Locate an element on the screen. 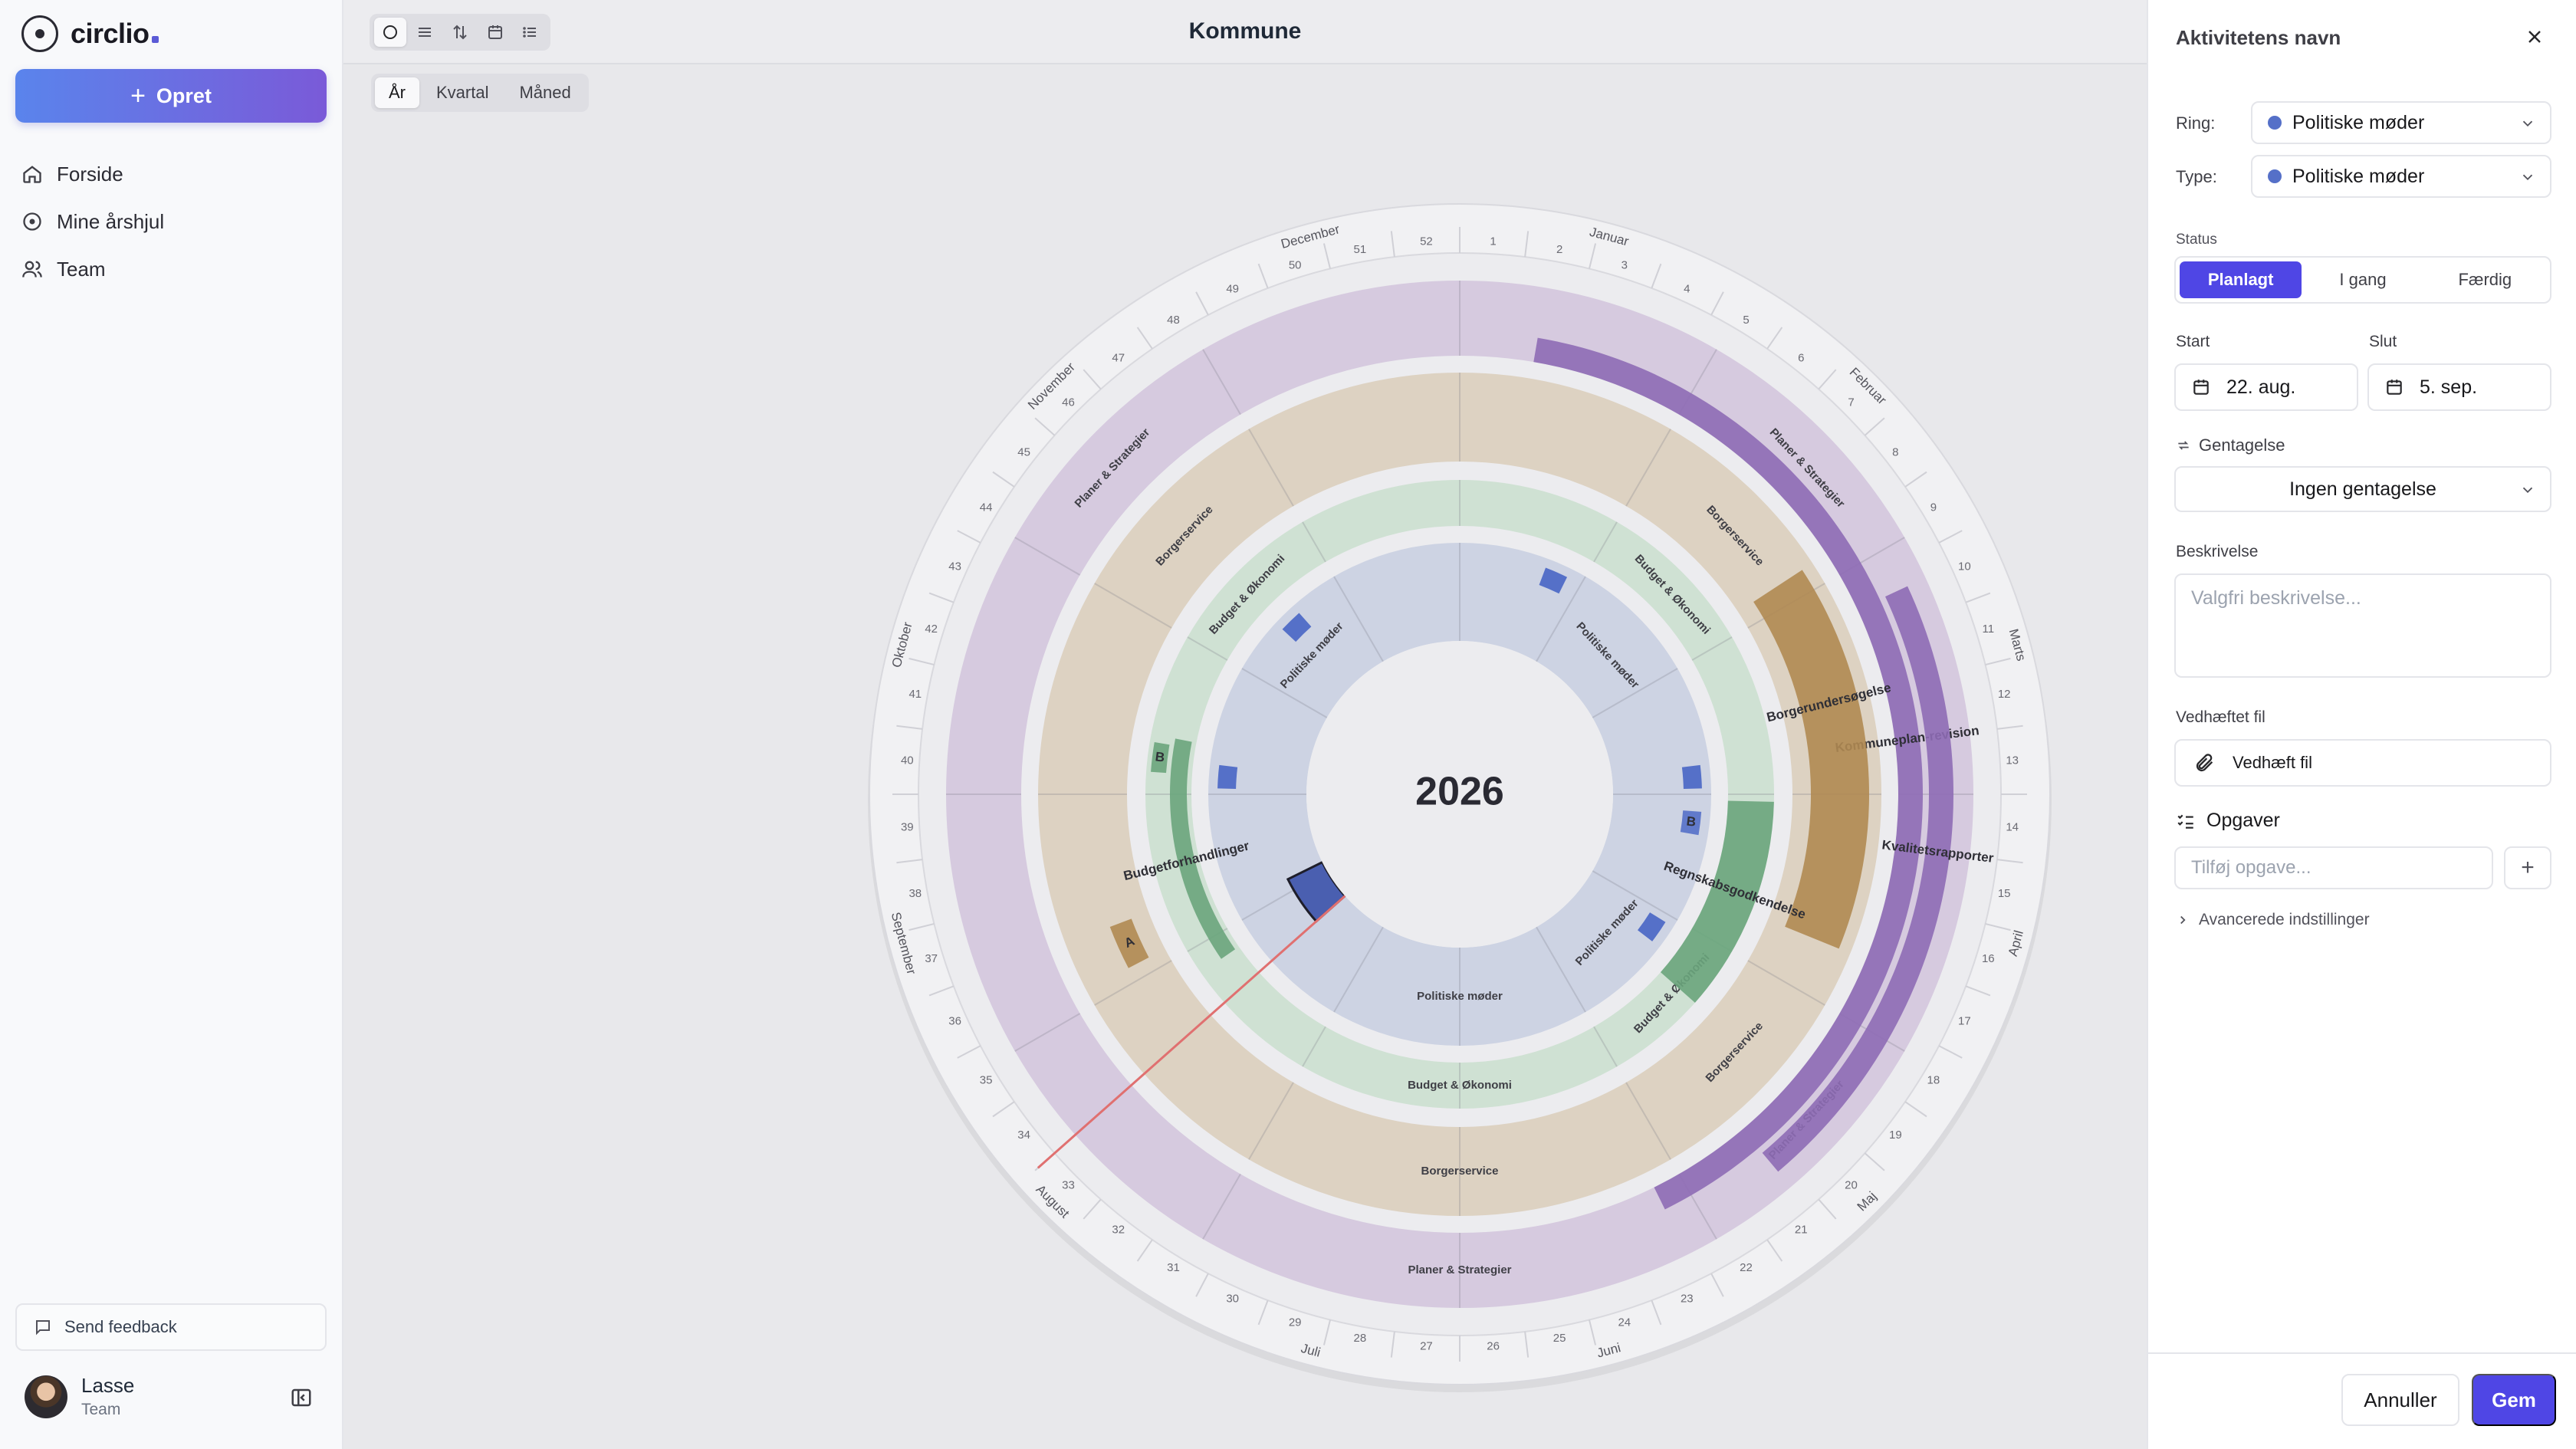 The image size is (2576, 1449). repeat-label: Gentagelse is located at coordinates (2230, 445).